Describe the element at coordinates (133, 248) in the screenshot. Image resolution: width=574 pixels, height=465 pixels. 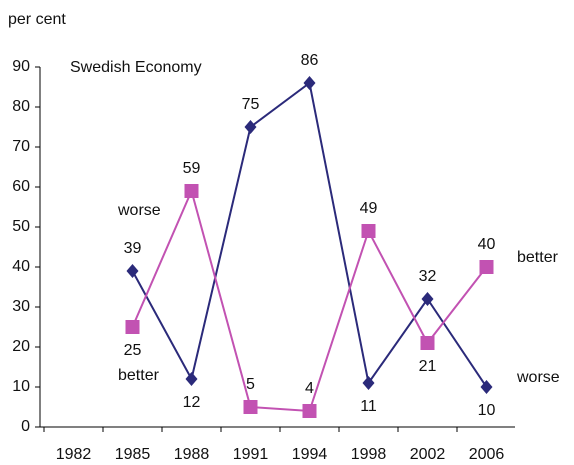
I see `data-label: 39` at that location.